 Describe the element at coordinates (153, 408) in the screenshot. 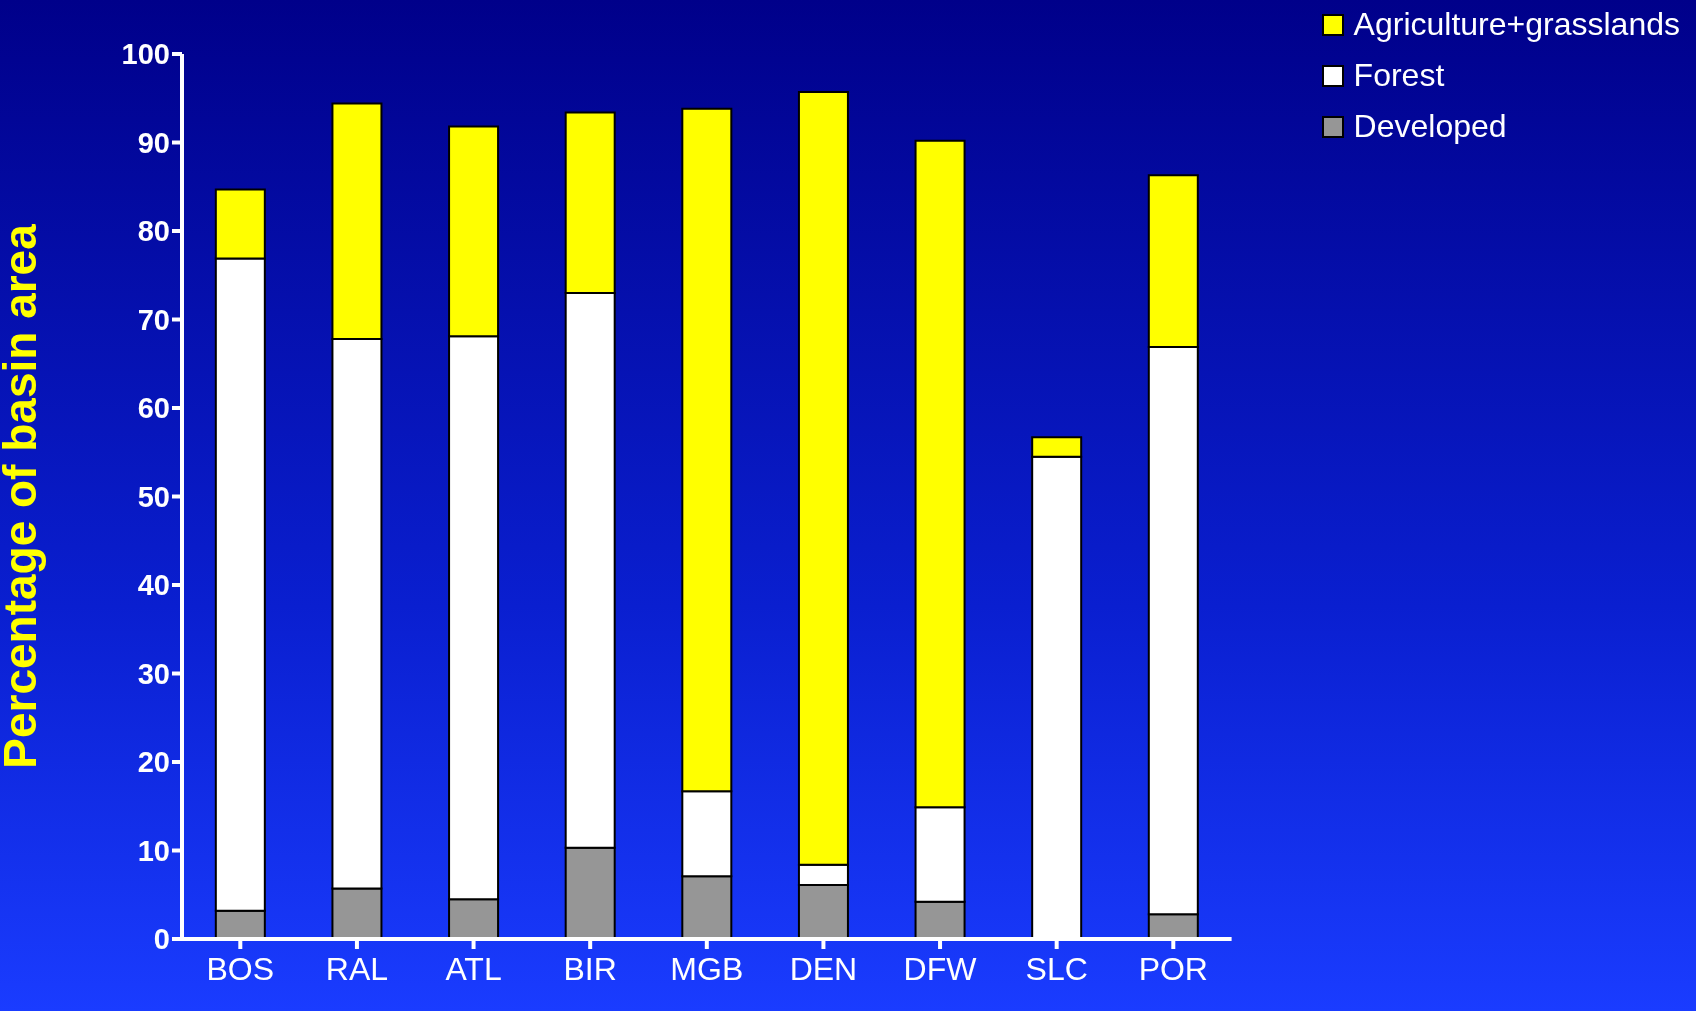

I see `y-tick-label: 60` at that location.